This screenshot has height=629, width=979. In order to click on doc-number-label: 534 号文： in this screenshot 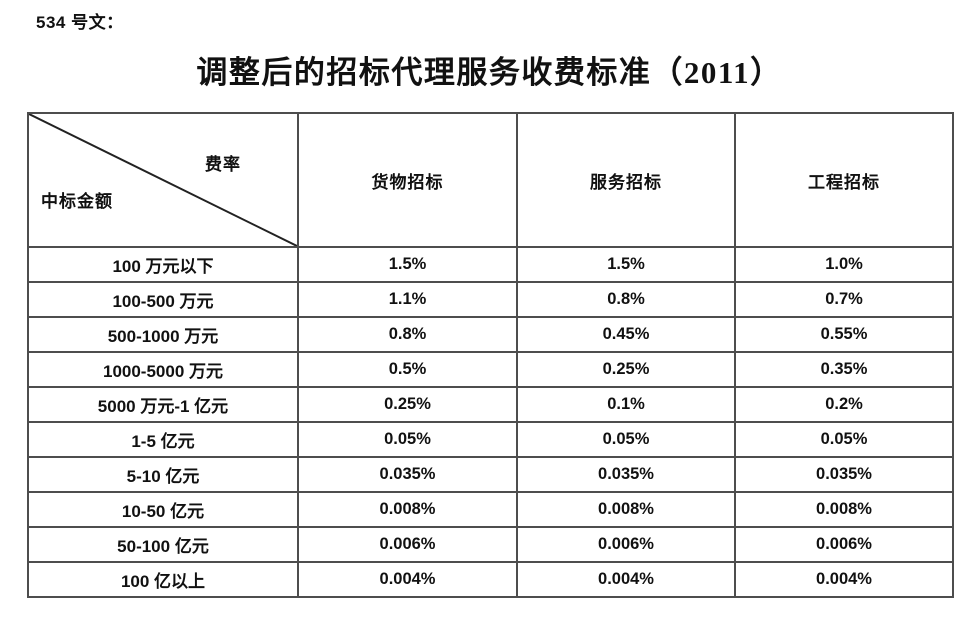, I will do `click(80, 22)`.